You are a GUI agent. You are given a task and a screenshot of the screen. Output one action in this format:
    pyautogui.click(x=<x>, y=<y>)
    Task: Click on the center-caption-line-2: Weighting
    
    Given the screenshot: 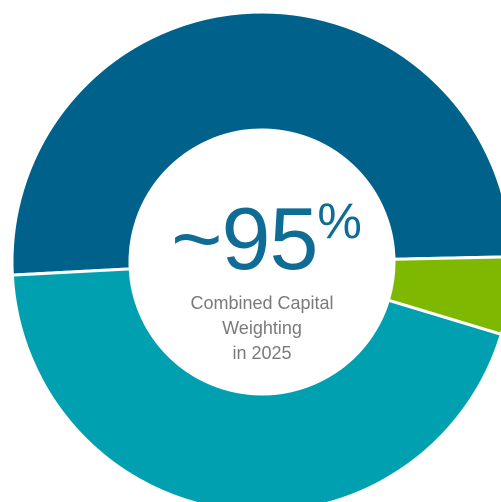 What is the action you would take?
    pyautogui.click(x=262, y=328)
    